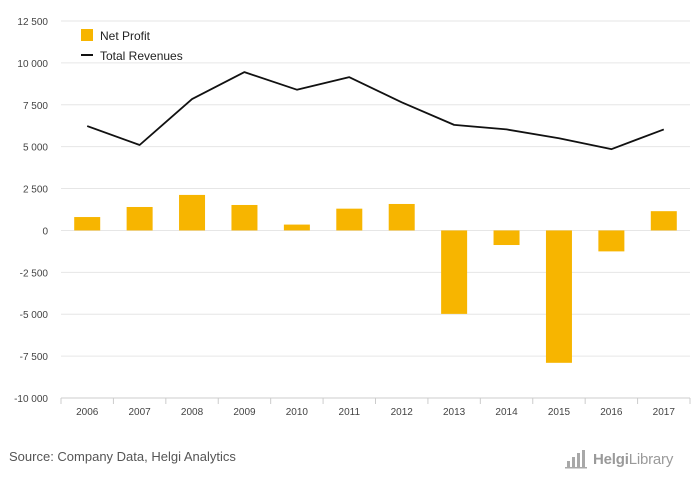  Describe the element at coordinates (611, 412) in the screenshot. I see `x-tick-label: 2016` at that location.